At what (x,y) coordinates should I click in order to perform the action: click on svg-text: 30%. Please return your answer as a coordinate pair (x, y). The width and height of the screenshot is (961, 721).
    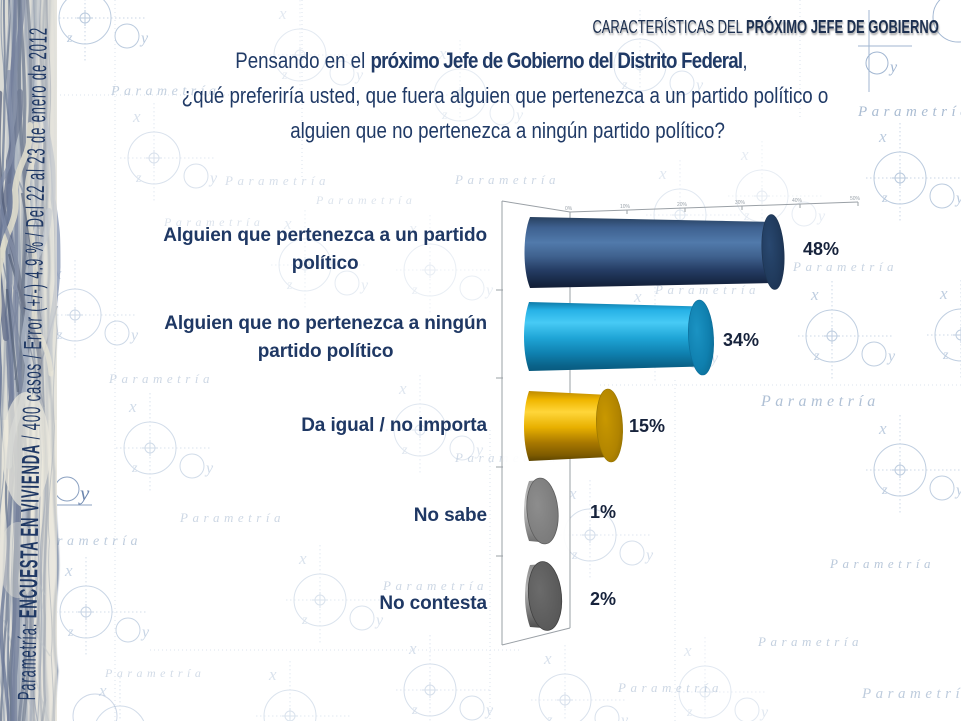
    Looking at the image, I should click on (740, 203).